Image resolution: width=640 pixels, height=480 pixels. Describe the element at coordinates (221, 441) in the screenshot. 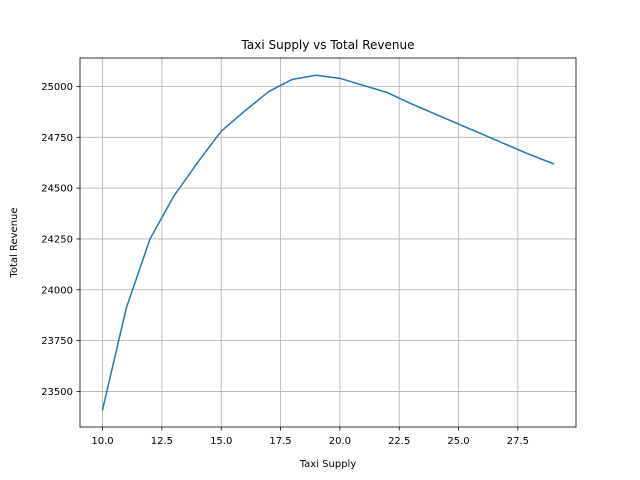

I see `x-tick-label: 15.0` at that location.